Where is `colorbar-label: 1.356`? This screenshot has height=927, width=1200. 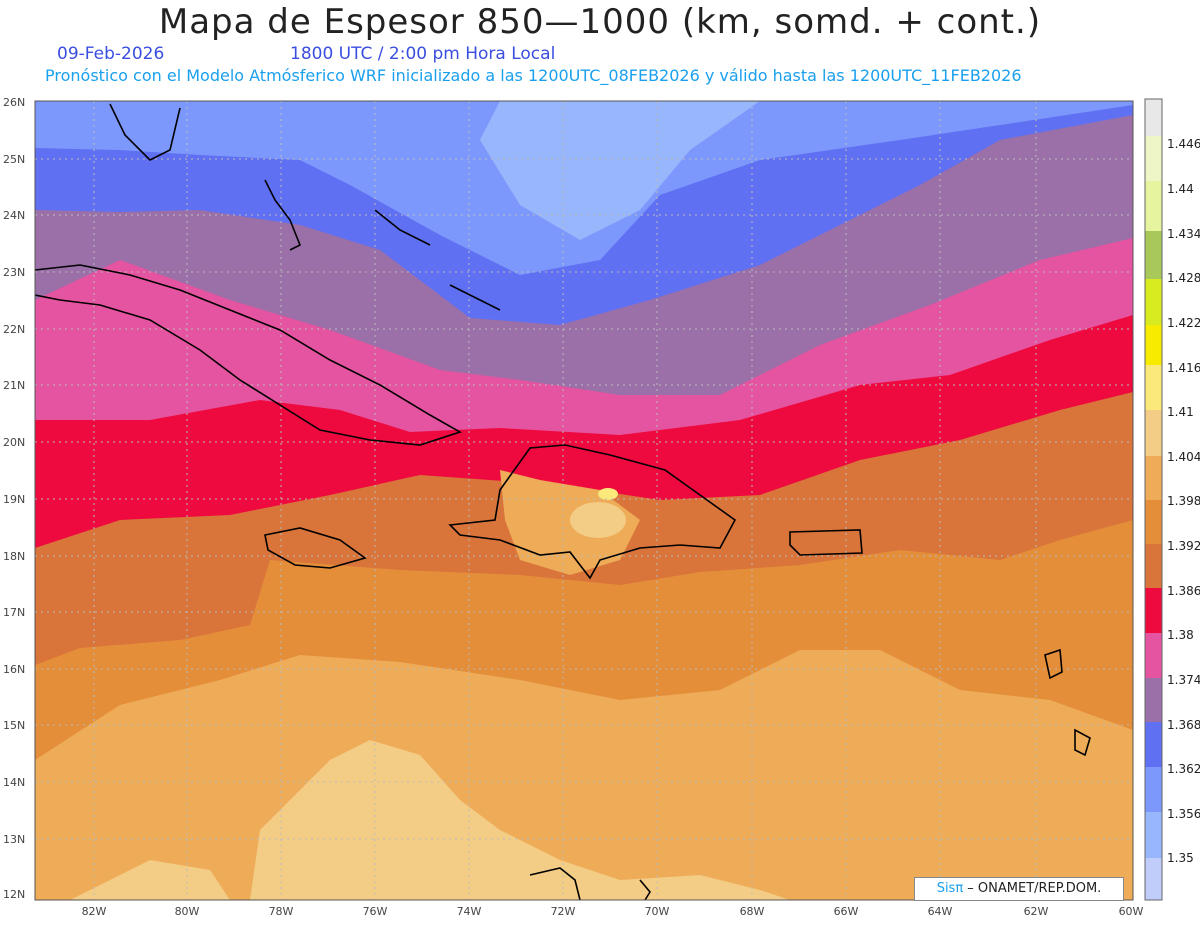
colorbar-label: 1.356 is located at coordinates (1183, 814).